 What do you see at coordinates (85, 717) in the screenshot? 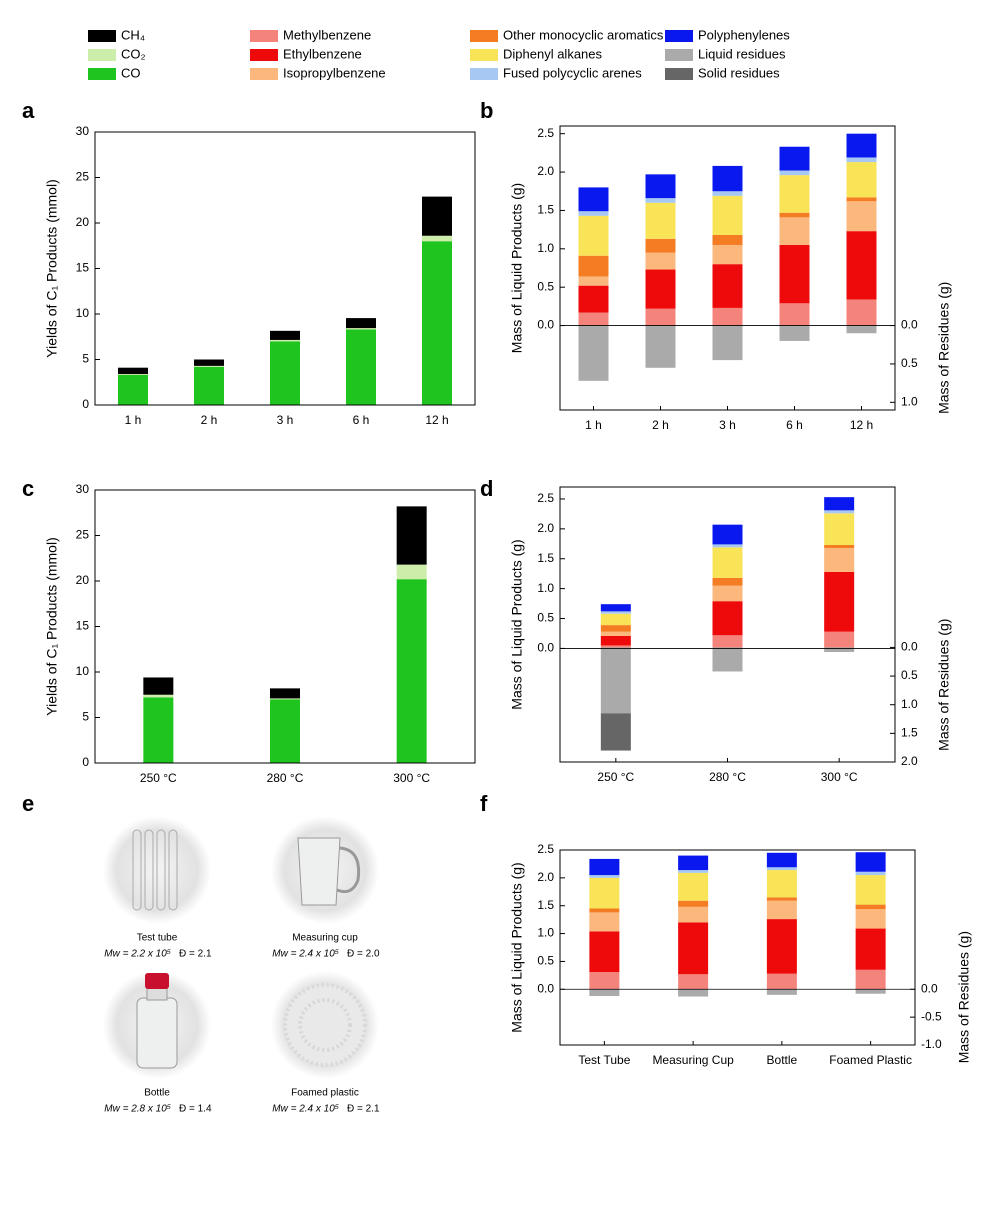
I see `y-tick-label: 5` at bounding box center [85, 717].